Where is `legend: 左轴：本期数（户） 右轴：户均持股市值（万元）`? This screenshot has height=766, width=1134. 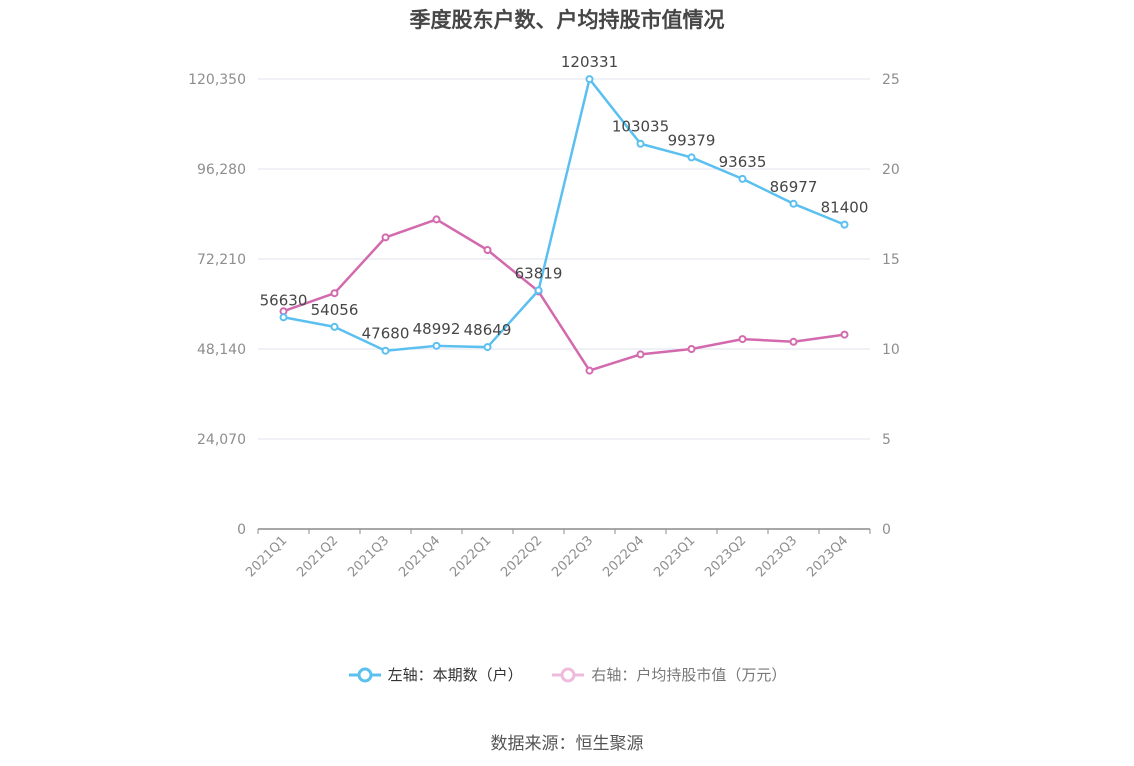
legend: 左轴：本期数（户） 右轴：户均持股市值（万元） is located at coordinates (567, 676).